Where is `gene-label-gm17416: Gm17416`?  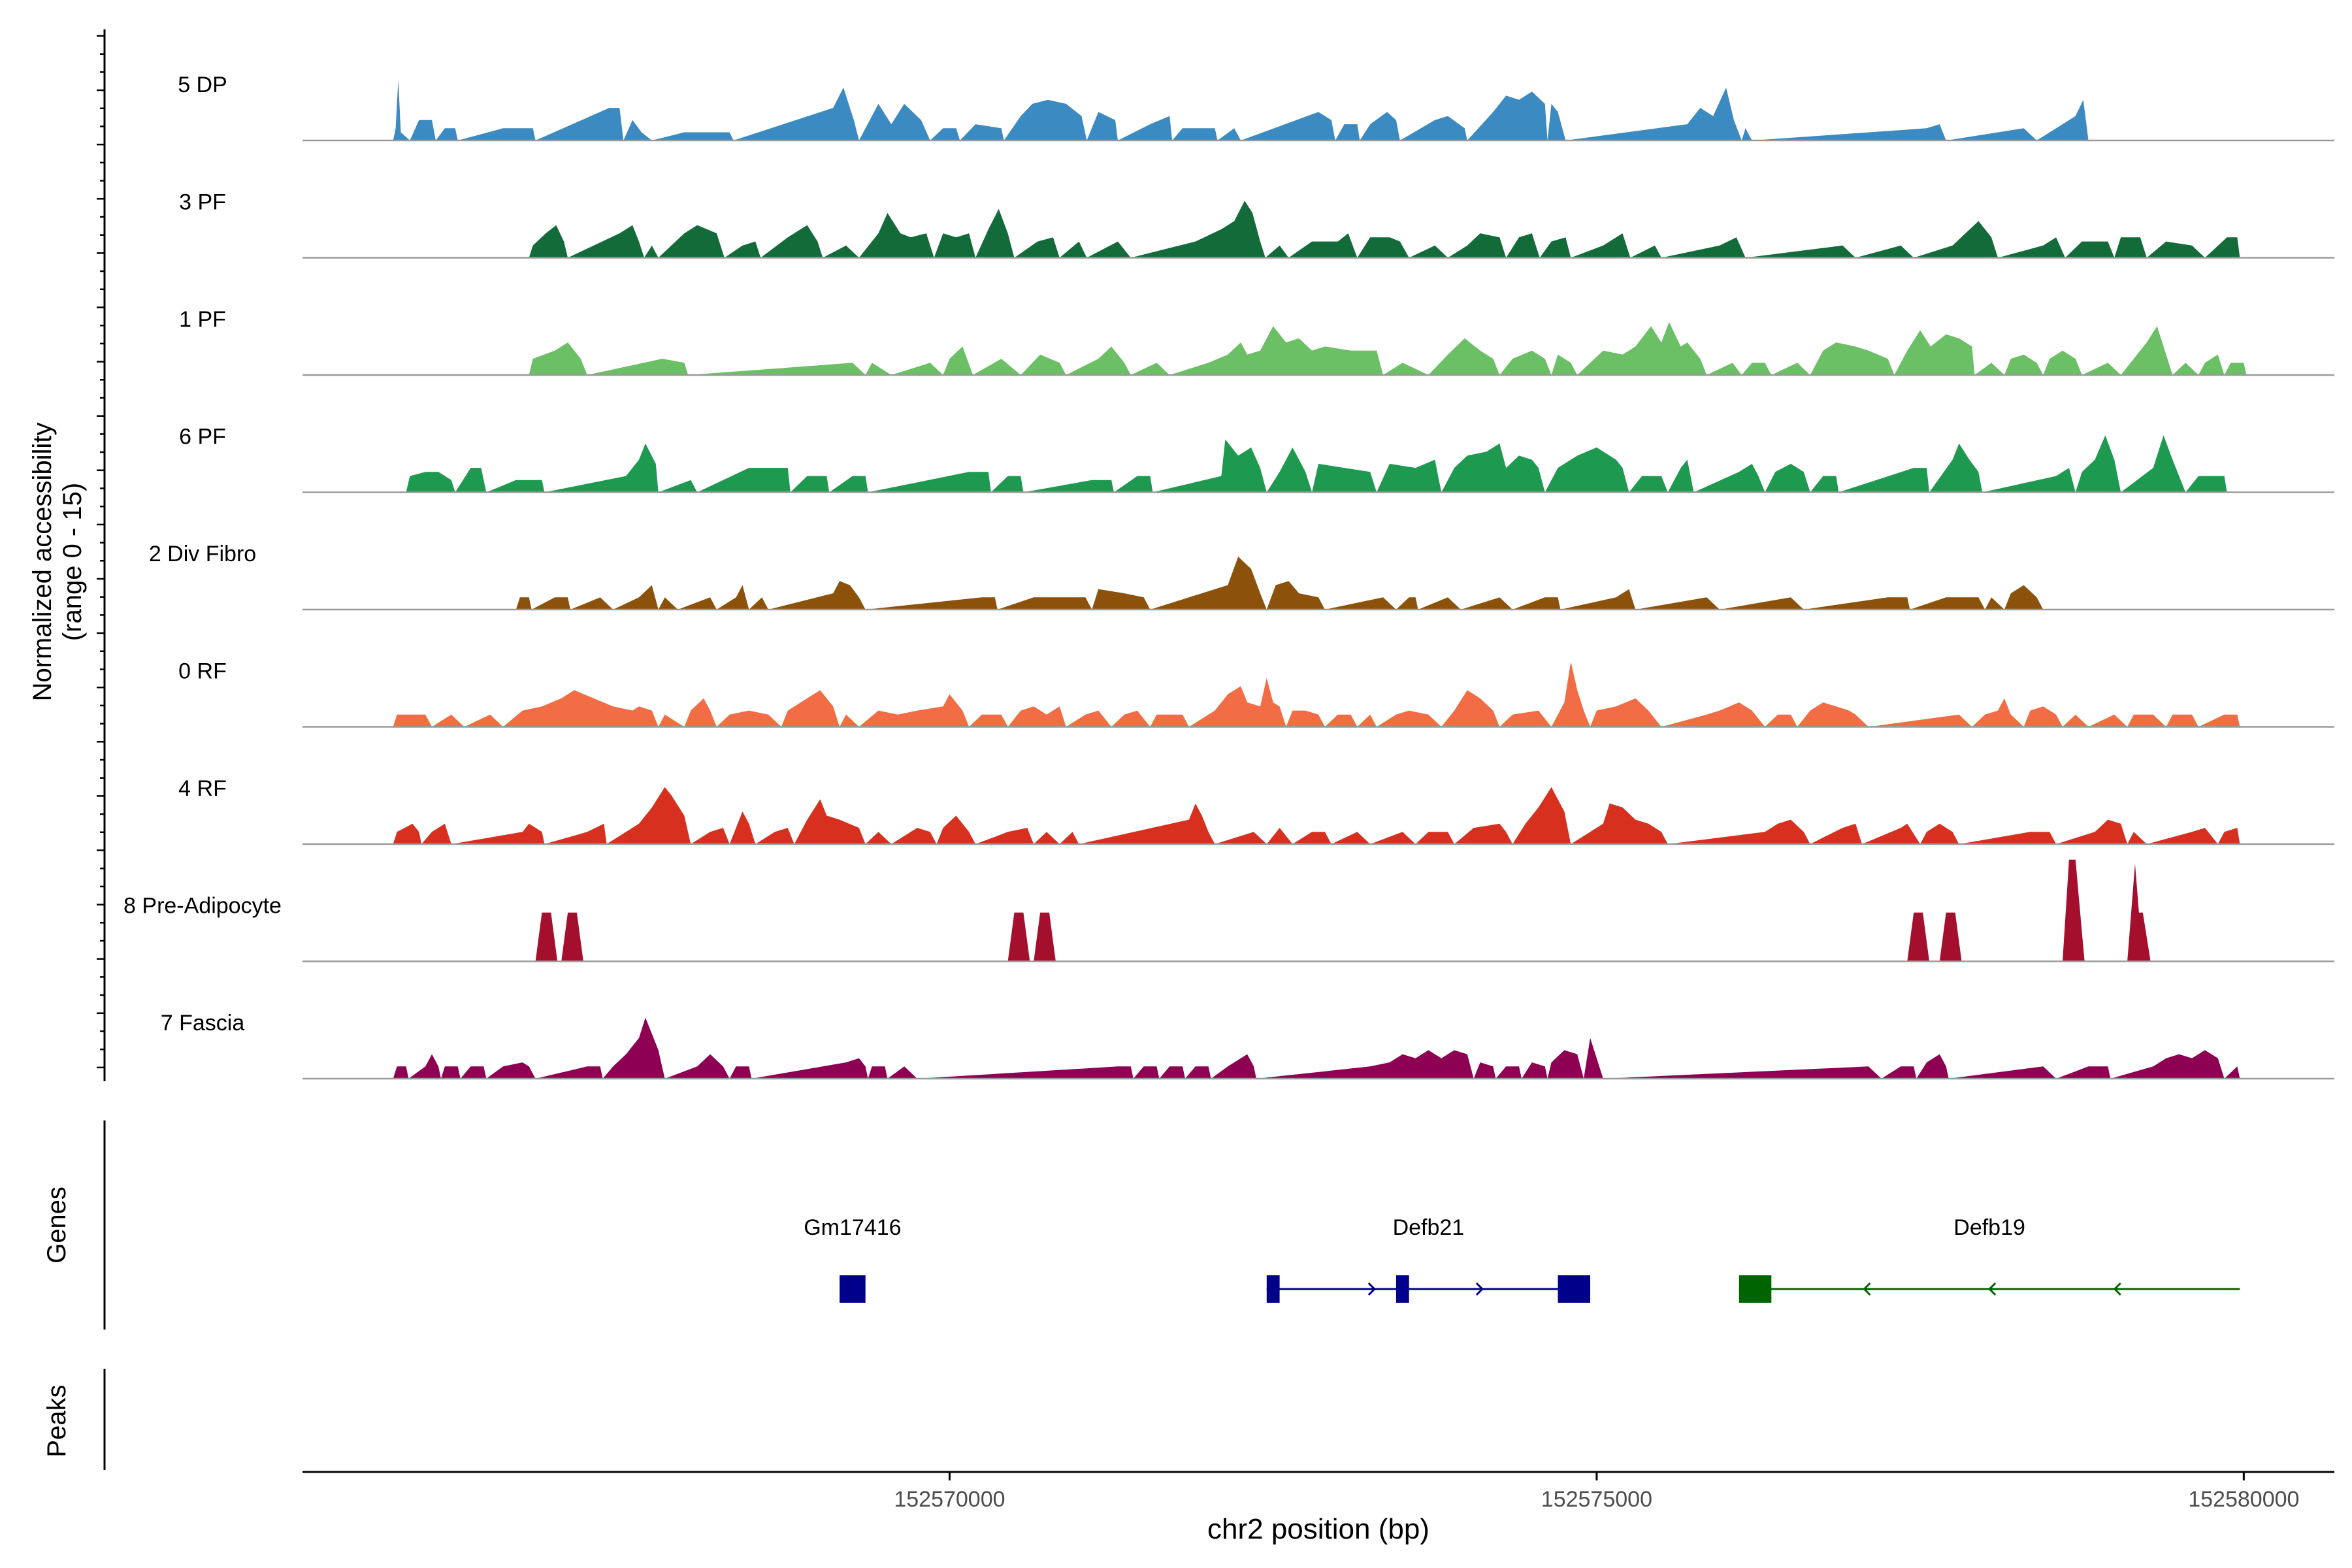 gene-label-gm17416: Gm17416 is located at coordinates (852, 1227).